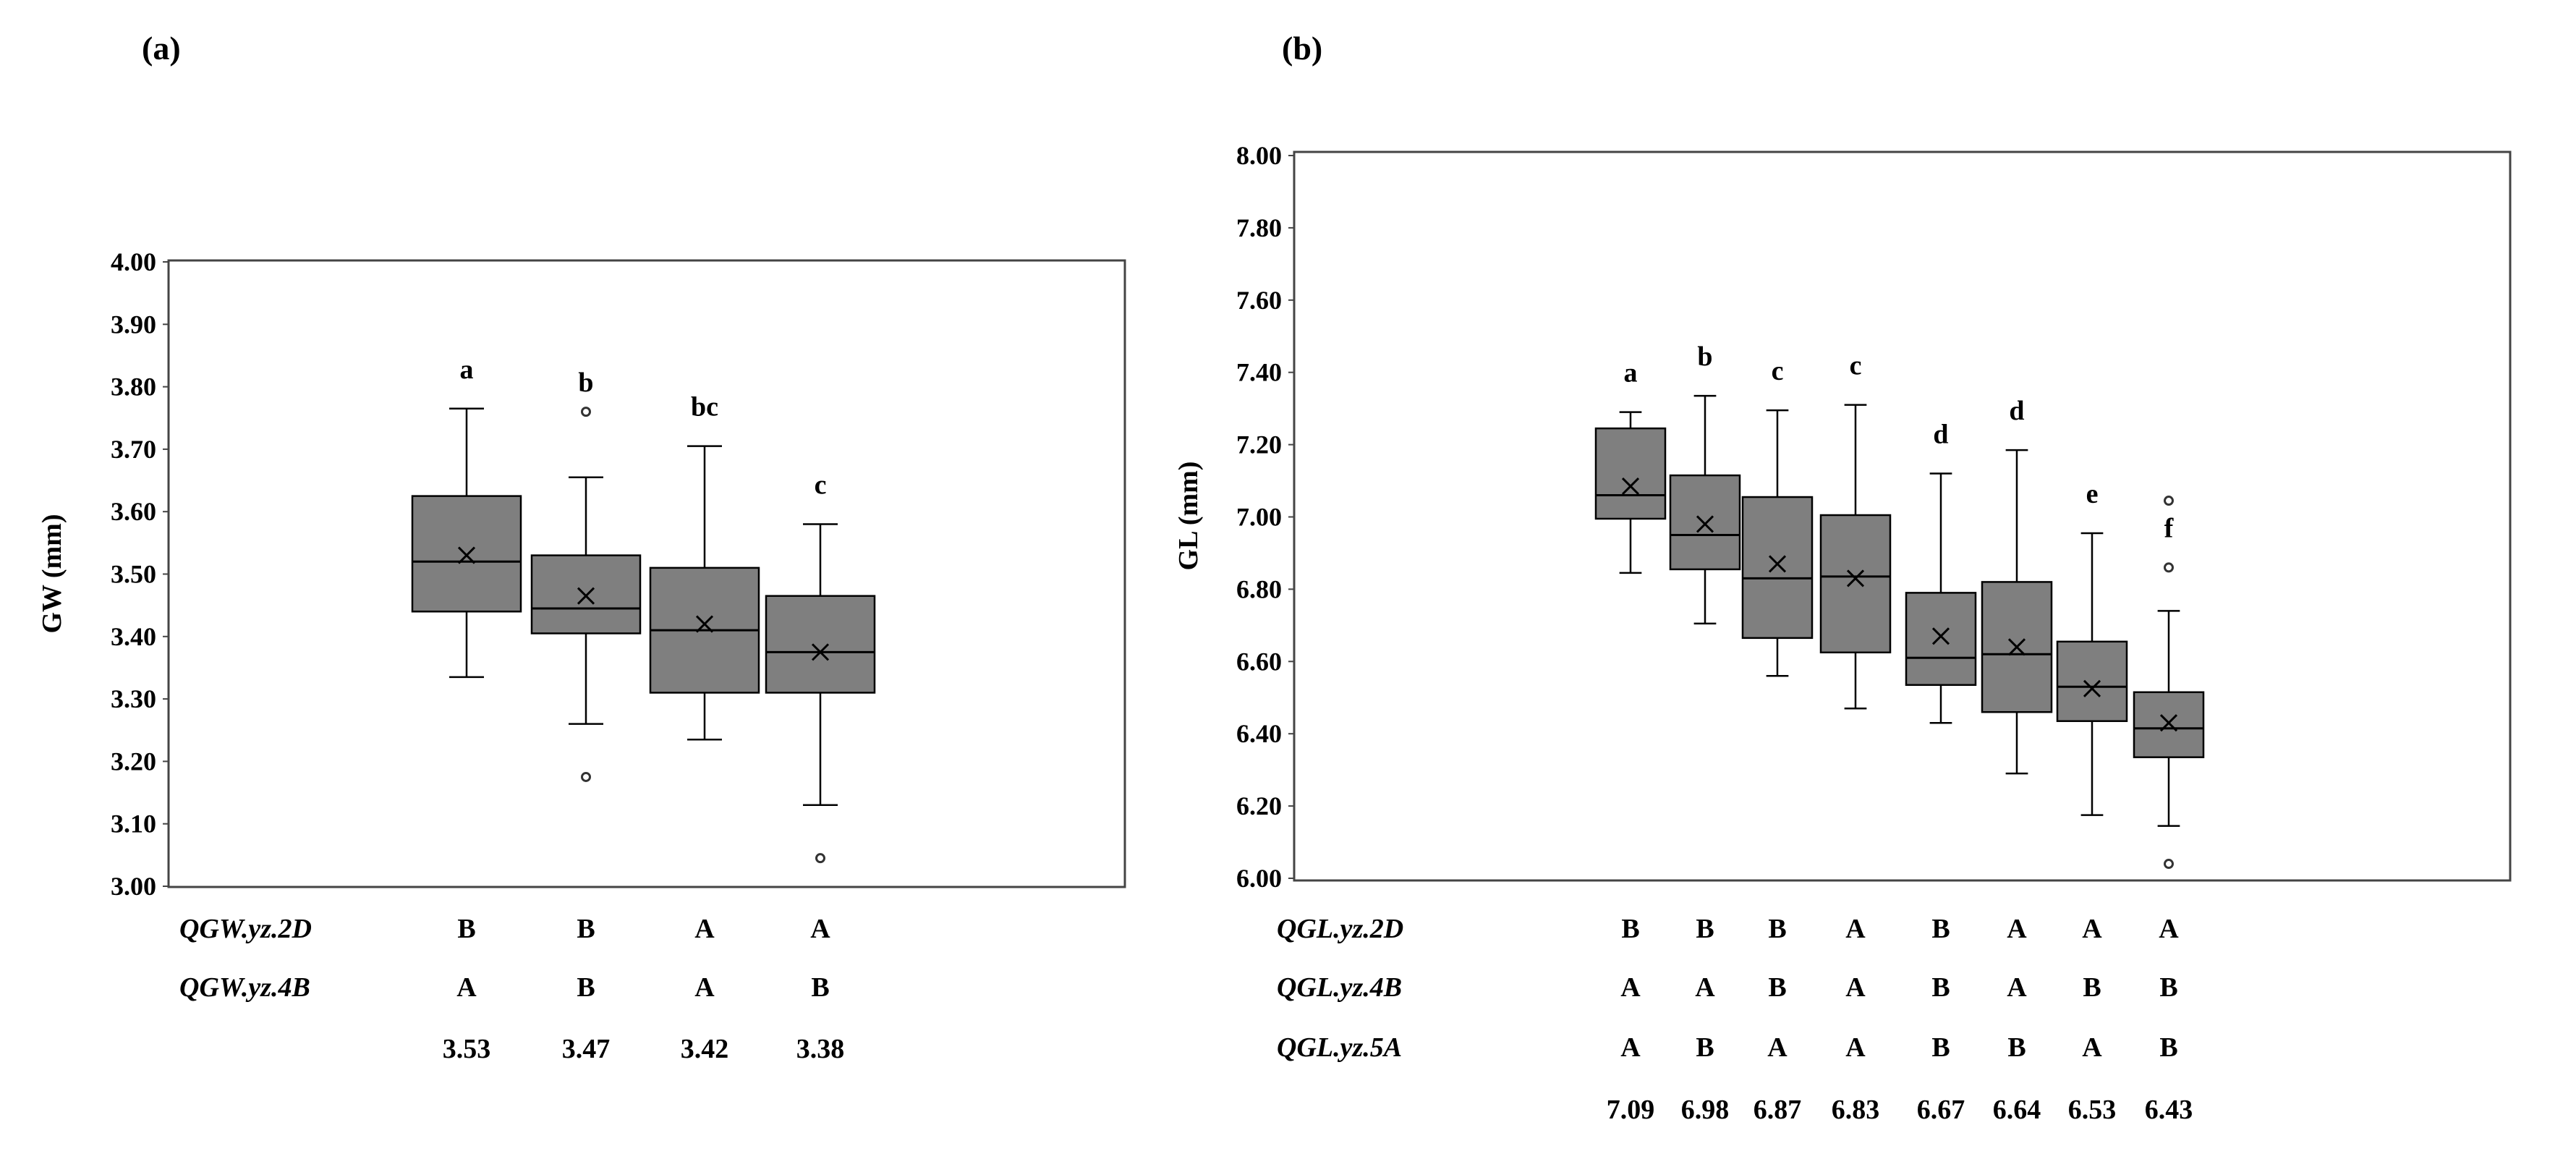  Describe the element at coordinates (2169, 683) in the screenshot. I see `box-plot-8: f` at that location.